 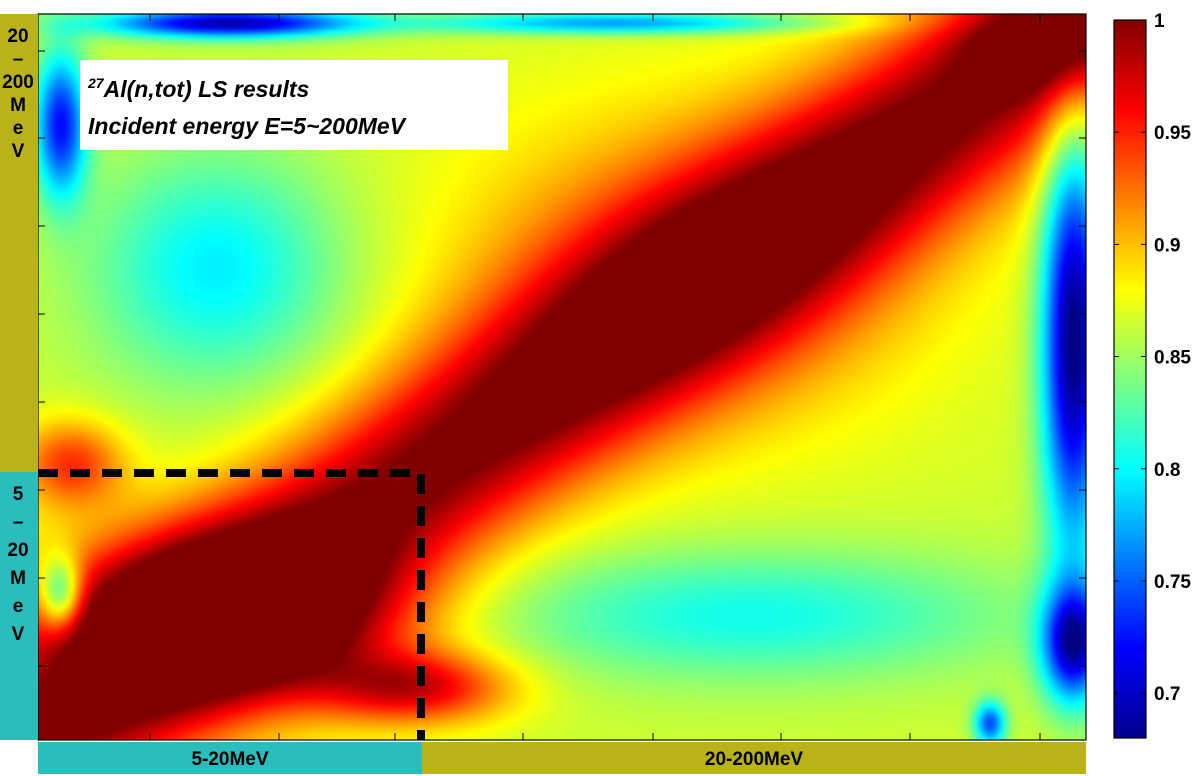 What do you see at coordinates (206, 89) in the screenshot?
I see `title-main: Al(n,tot) LS results` at bounding box center [206, 89].